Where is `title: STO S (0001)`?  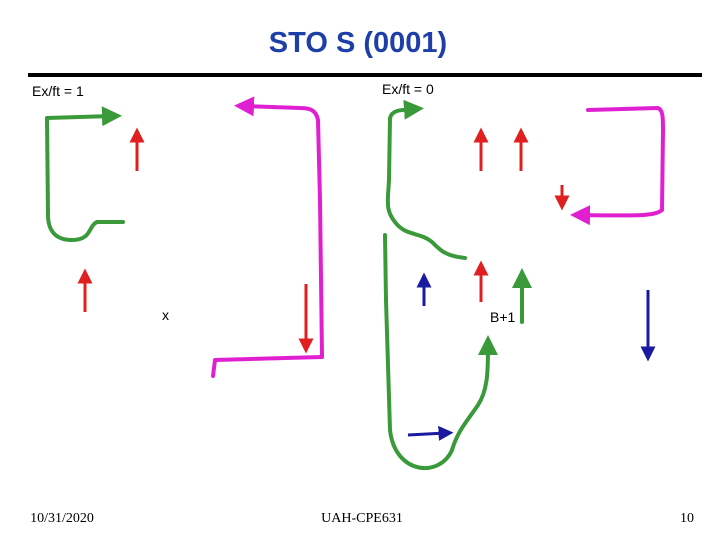
title: STO S (0001) is located at coordinates (358, 43).